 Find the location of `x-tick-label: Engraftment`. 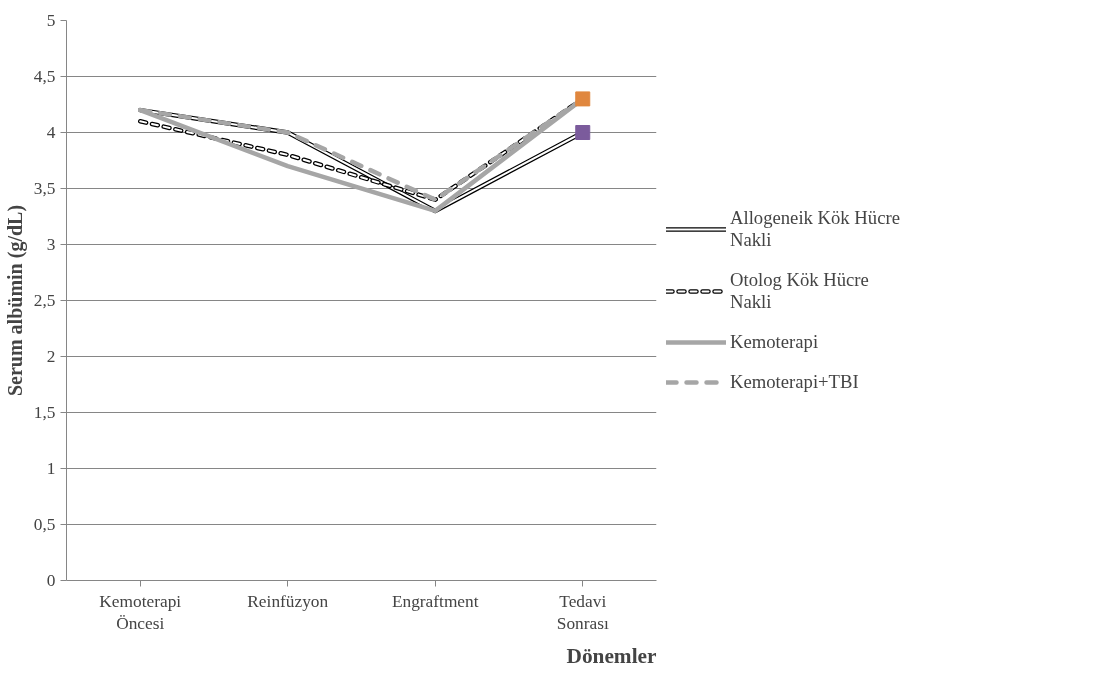

x-tick-label: Engraftment is located at coordinates (435, 601).